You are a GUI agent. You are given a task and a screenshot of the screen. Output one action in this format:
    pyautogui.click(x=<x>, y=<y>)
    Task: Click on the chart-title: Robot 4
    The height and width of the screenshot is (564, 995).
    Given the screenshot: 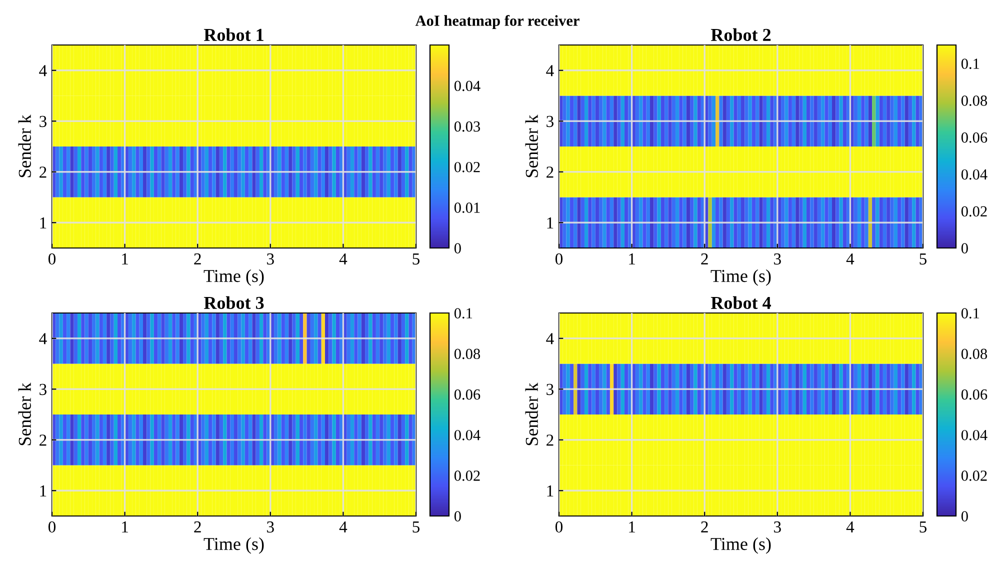 What is the action you would take?
    pyautogui.click(x=741, y=303)
    